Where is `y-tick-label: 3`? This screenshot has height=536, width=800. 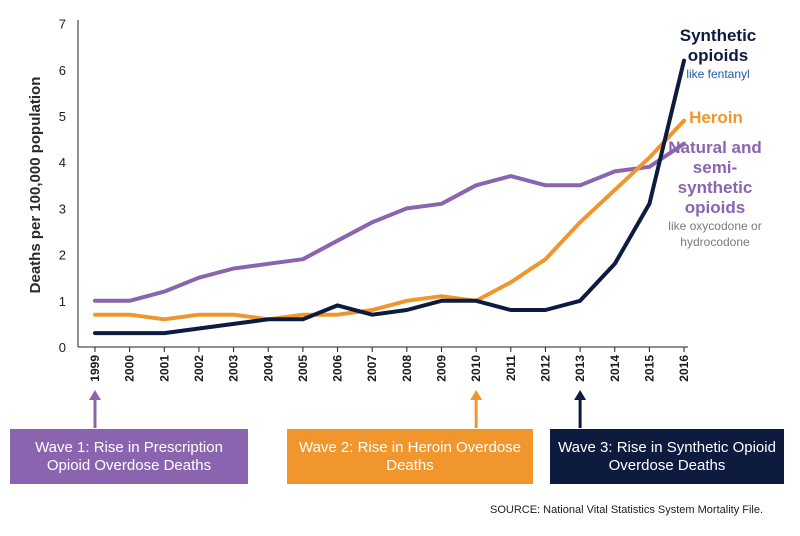 y-tick-label: 3 is located at coordinates (62, 208).